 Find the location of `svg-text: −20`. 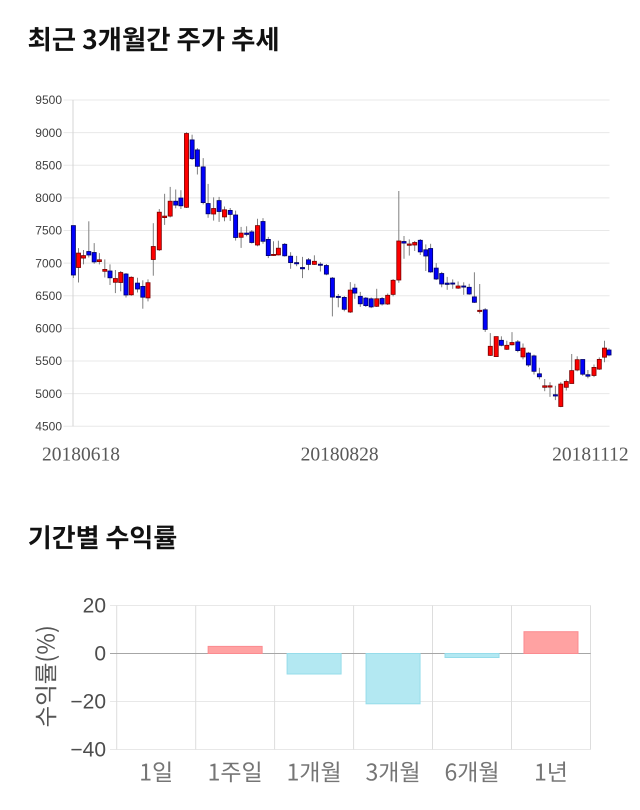

svg-text: −20 is located at coordinates (88, 701).